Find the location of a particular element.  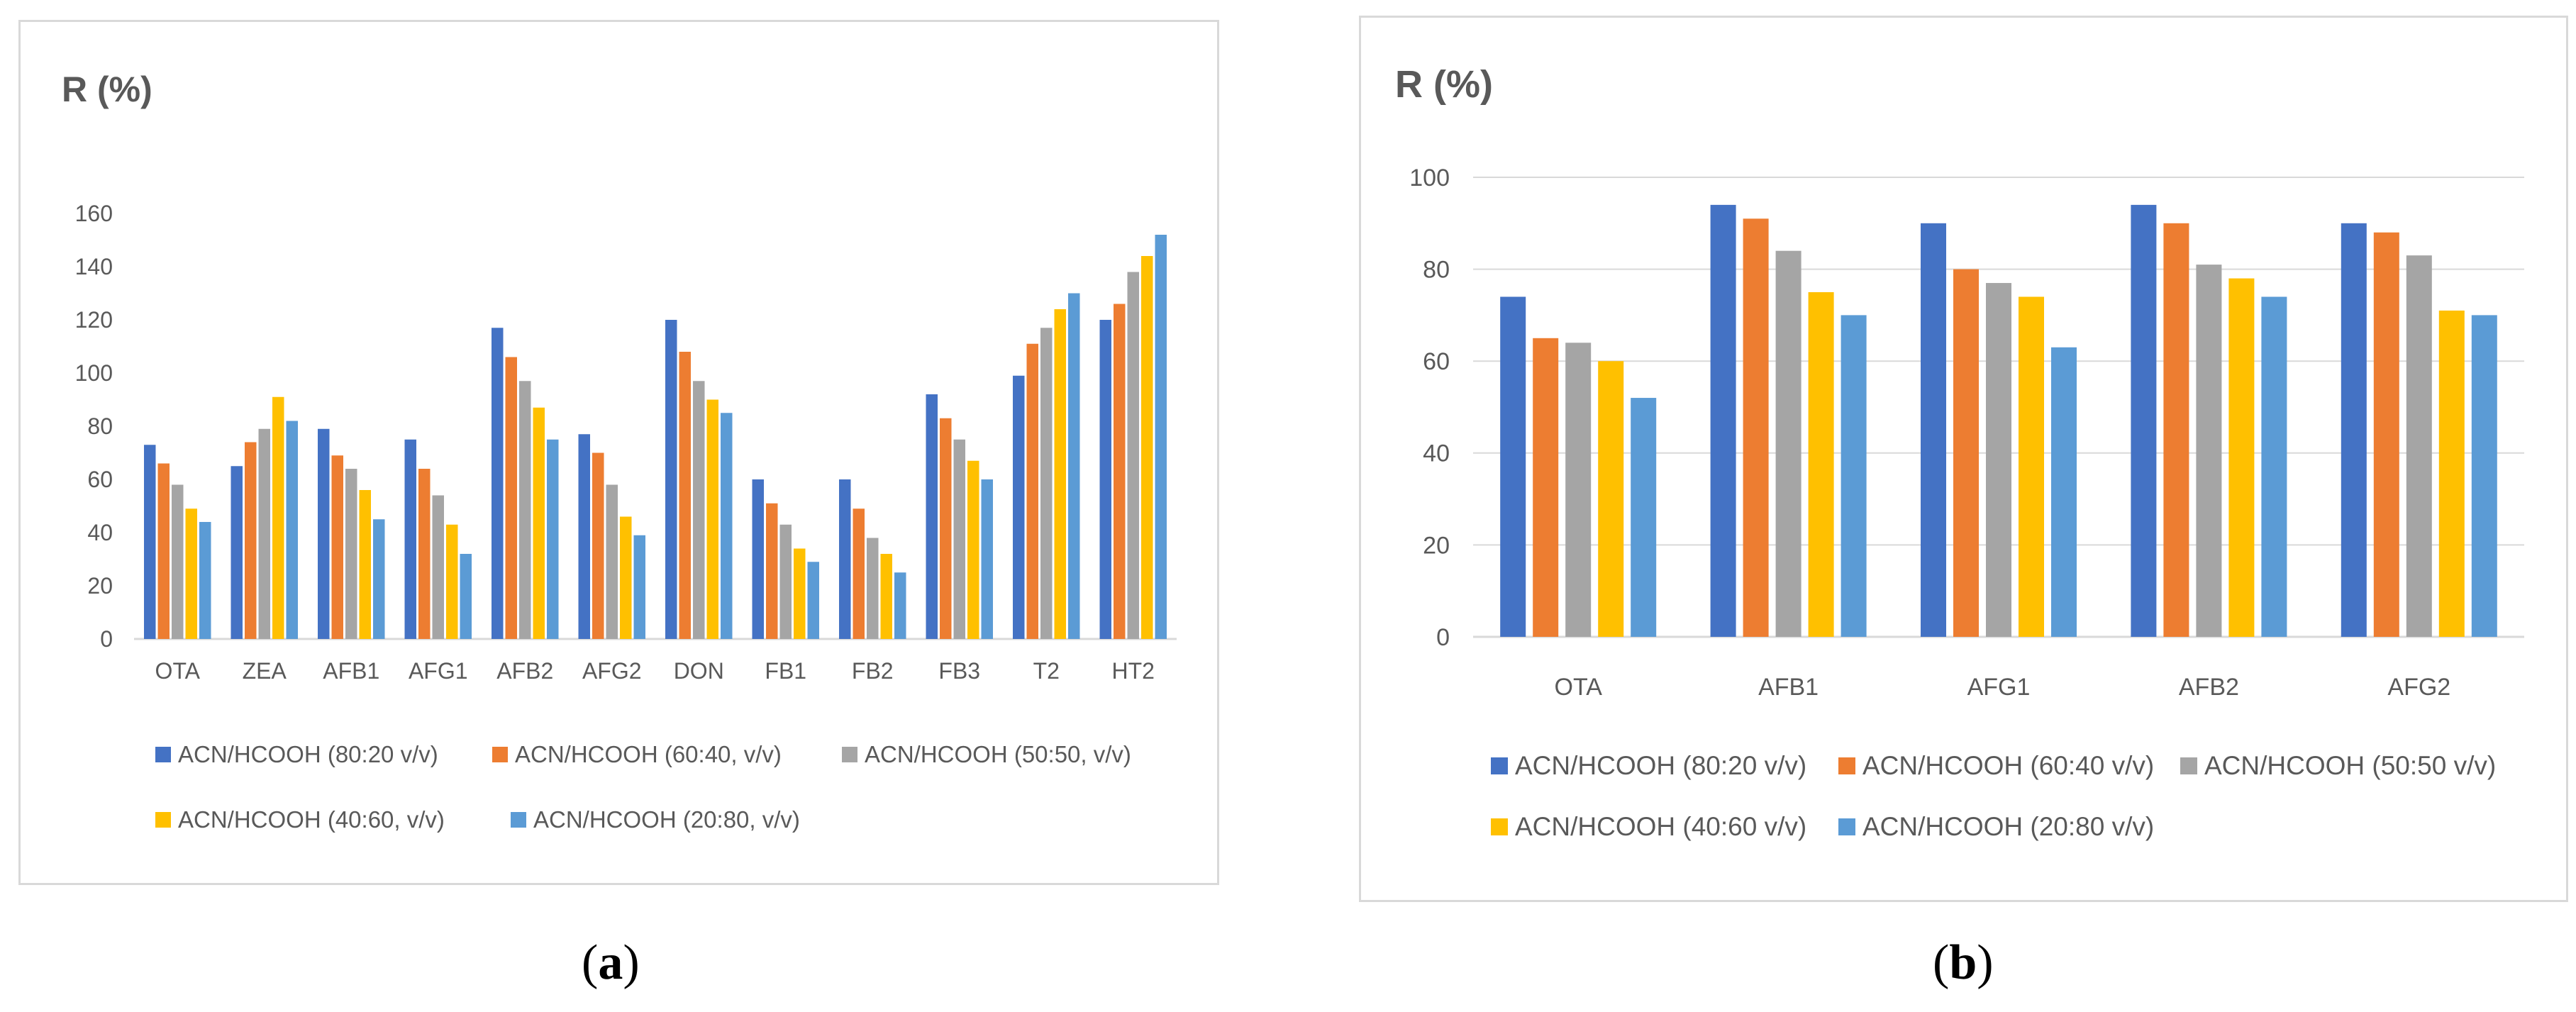

bar-a-afb1-s2 is located at coordinates (337, 547).